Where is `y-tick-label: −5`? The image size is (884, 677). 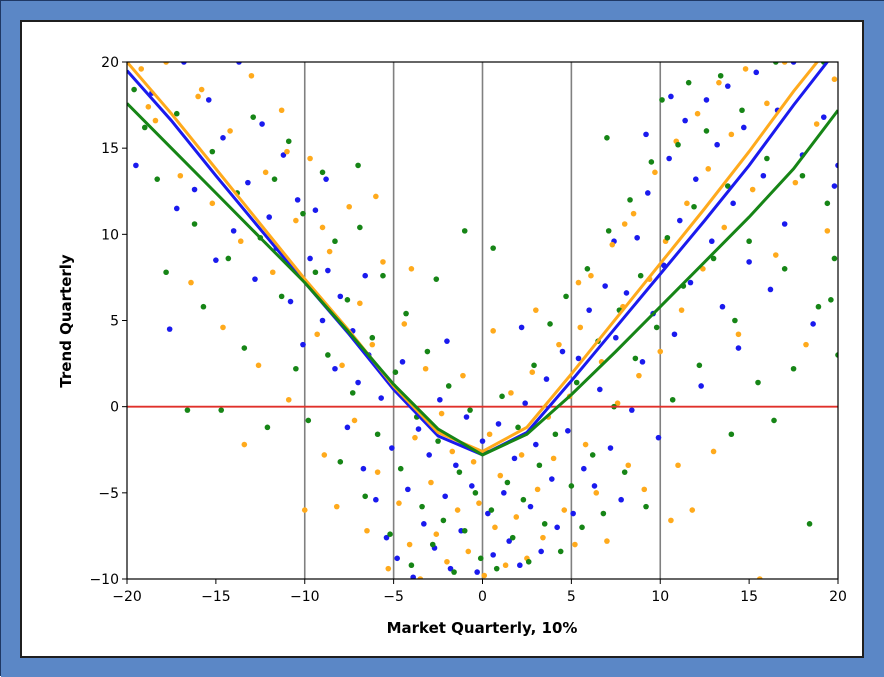 y-tick-label: −5 is located at coordinates (108, 494).